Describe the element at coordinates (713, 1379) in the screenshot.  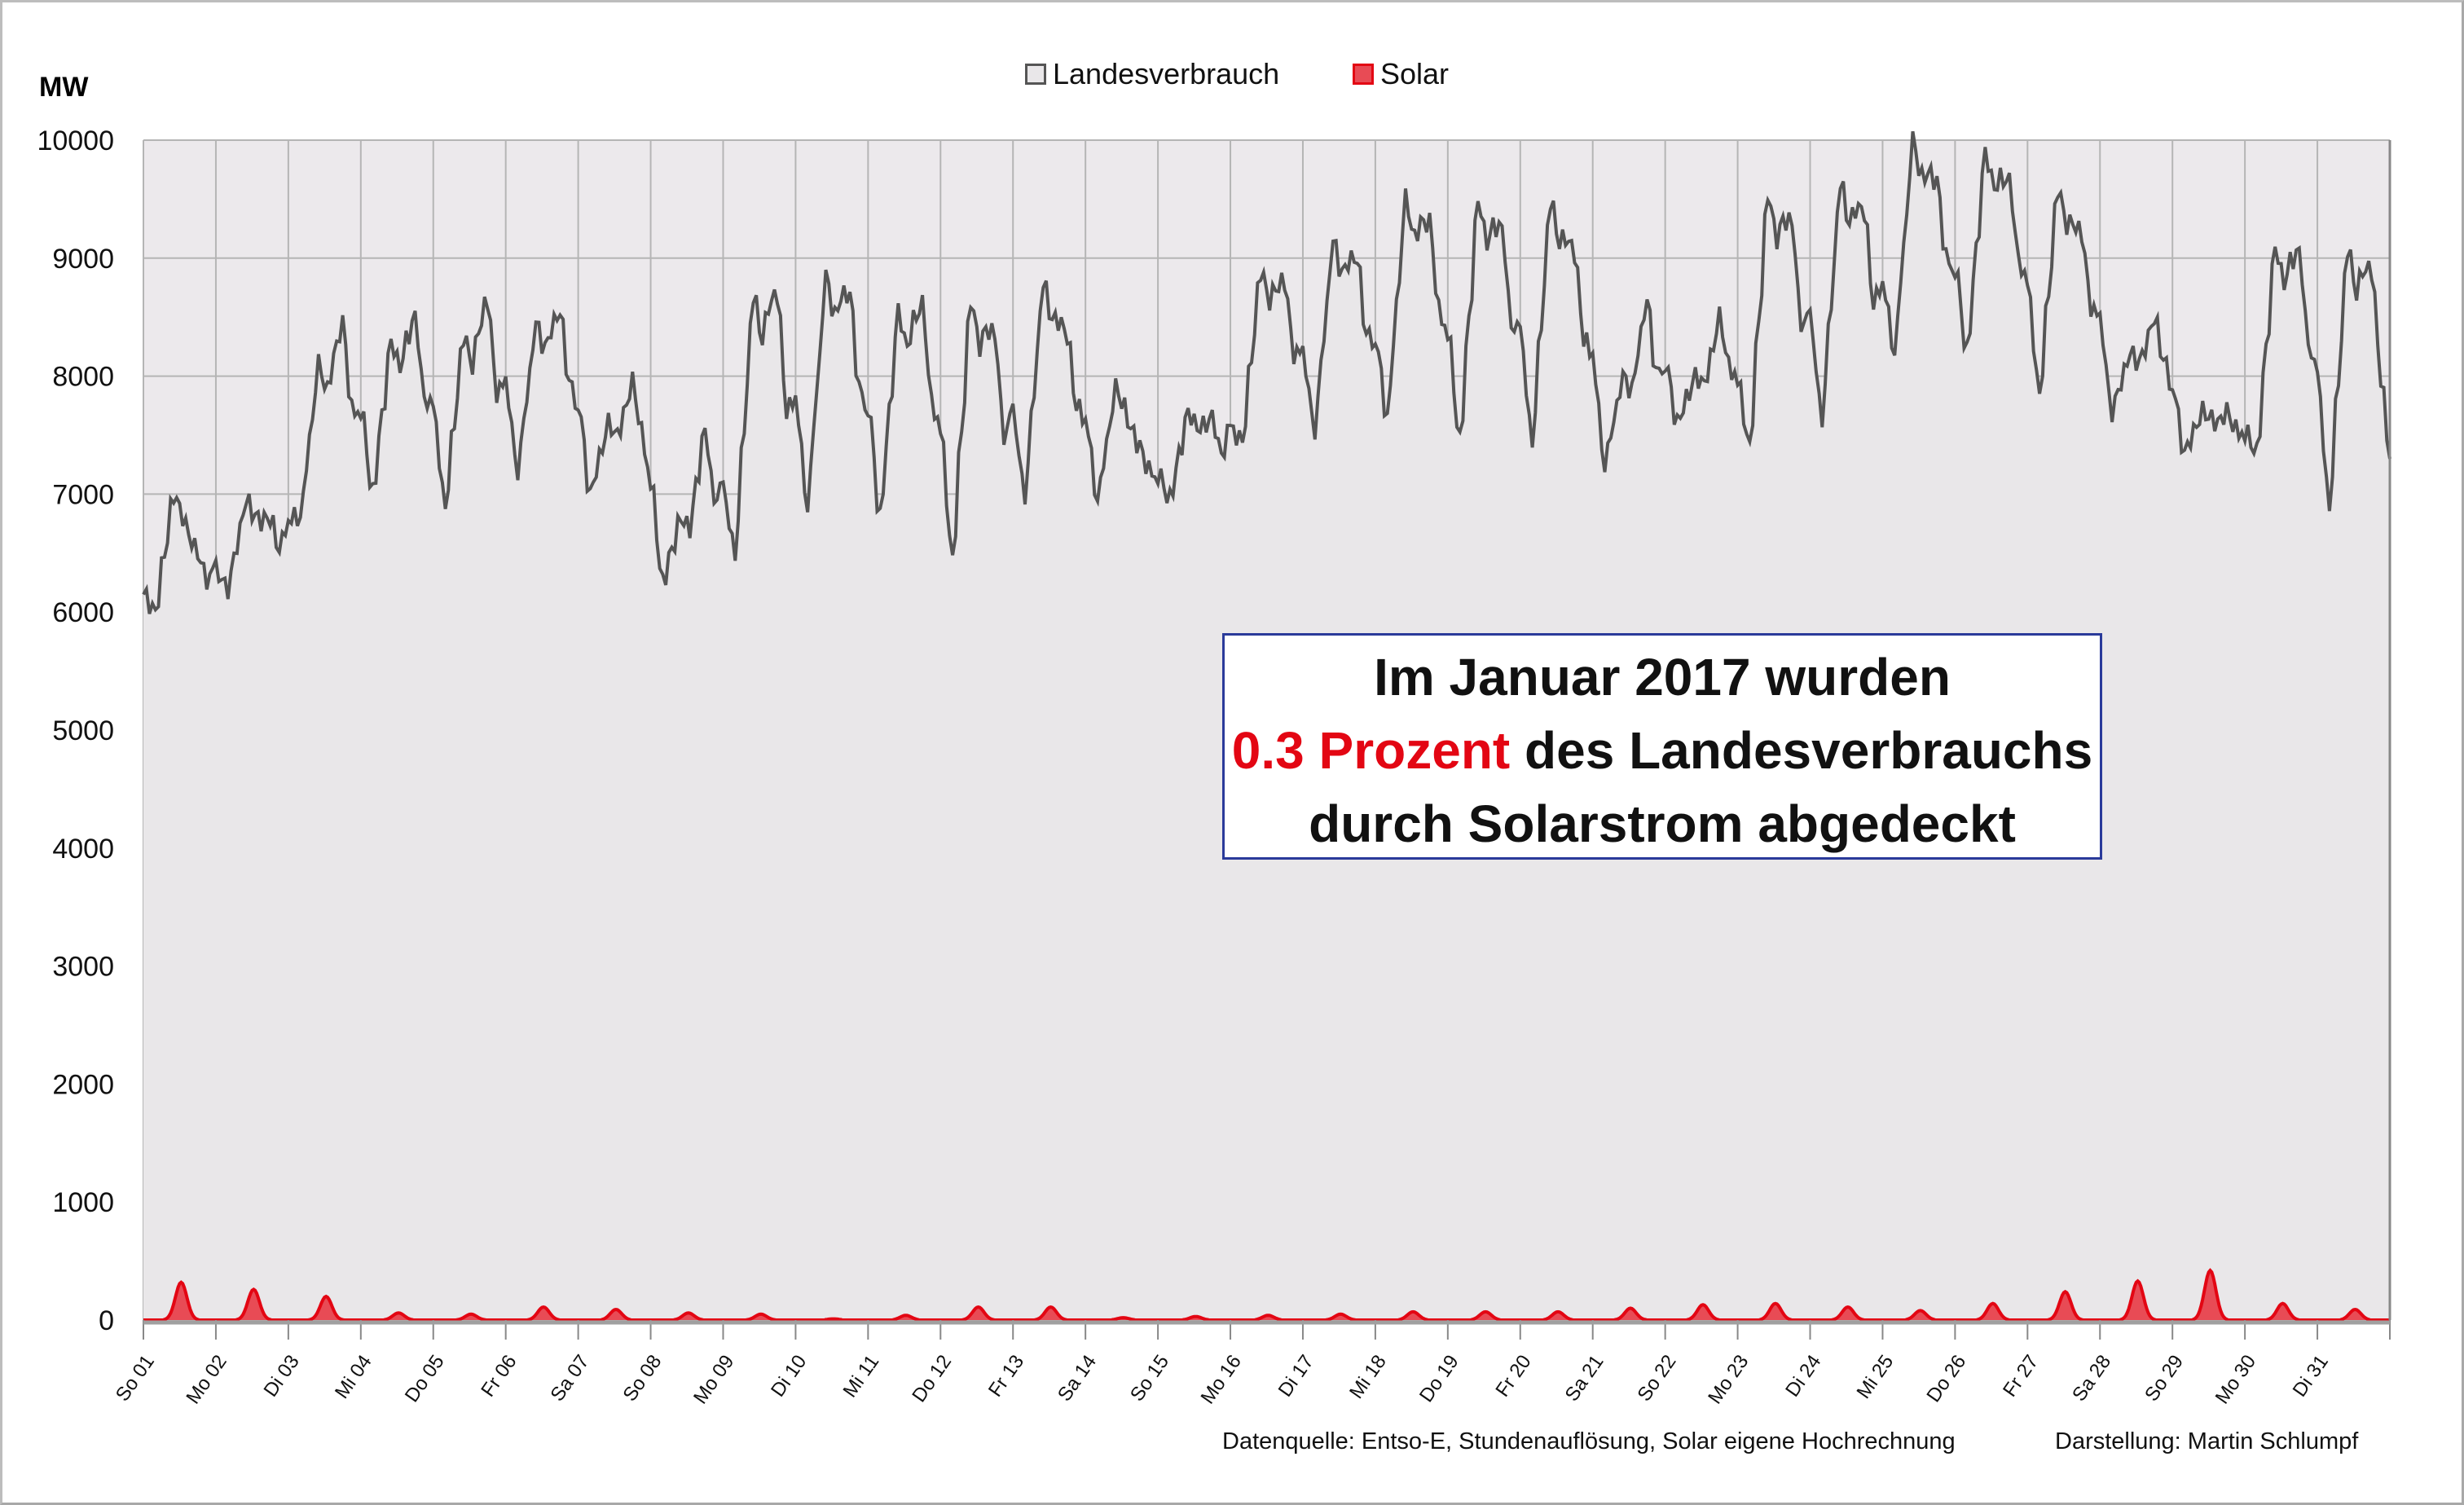
I see `x-tick-label: Mo 09` at that location.